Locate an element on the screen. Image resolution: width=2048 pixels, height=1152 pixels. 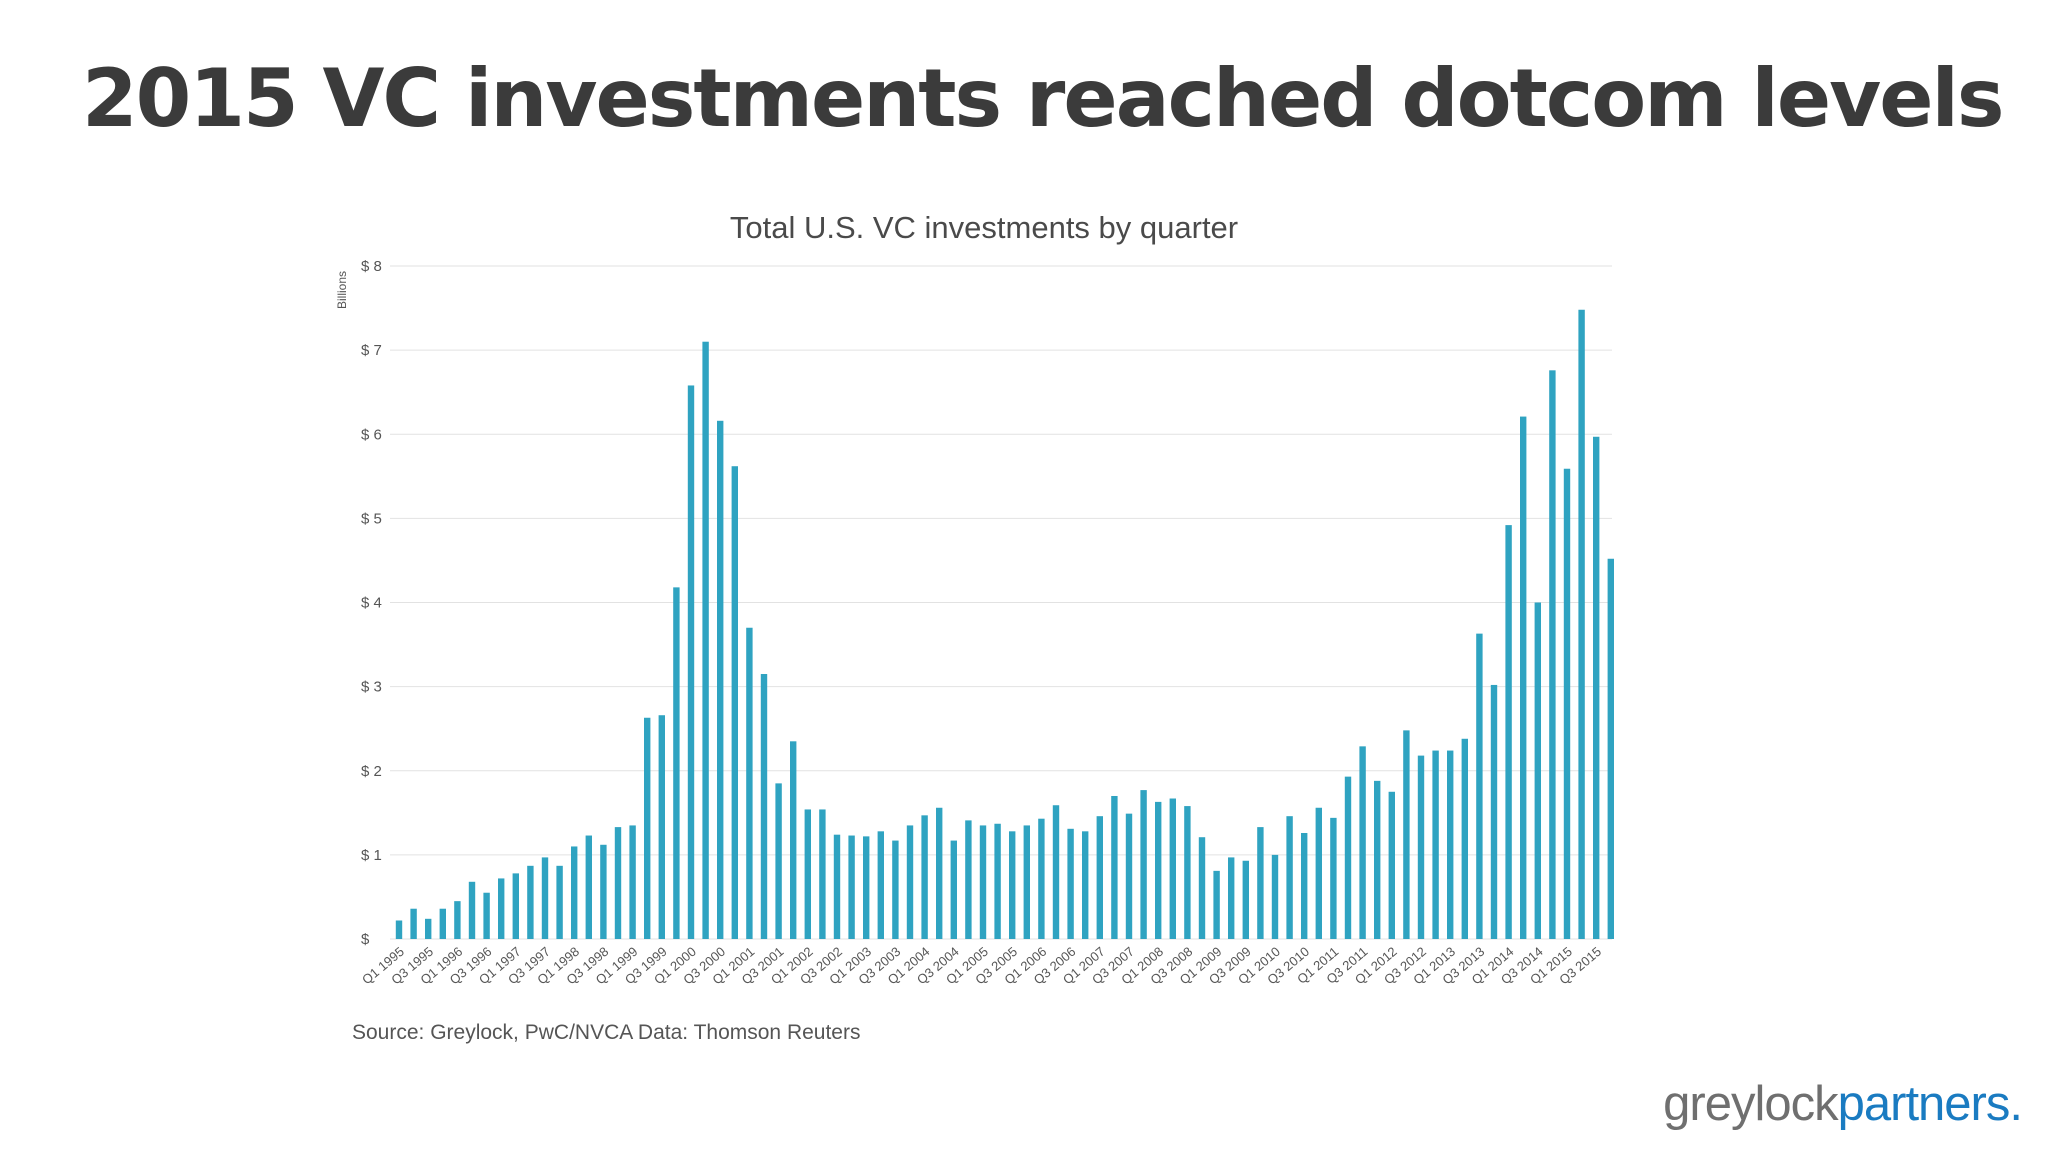
bar-q1-2004 is located at coordinates (924, 877).